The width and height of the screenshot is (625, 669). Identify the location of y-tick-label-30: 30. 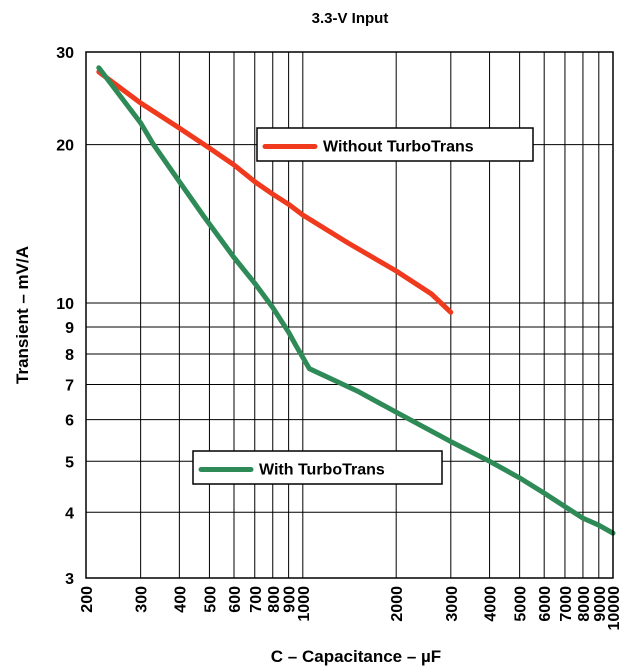
(65, 53).